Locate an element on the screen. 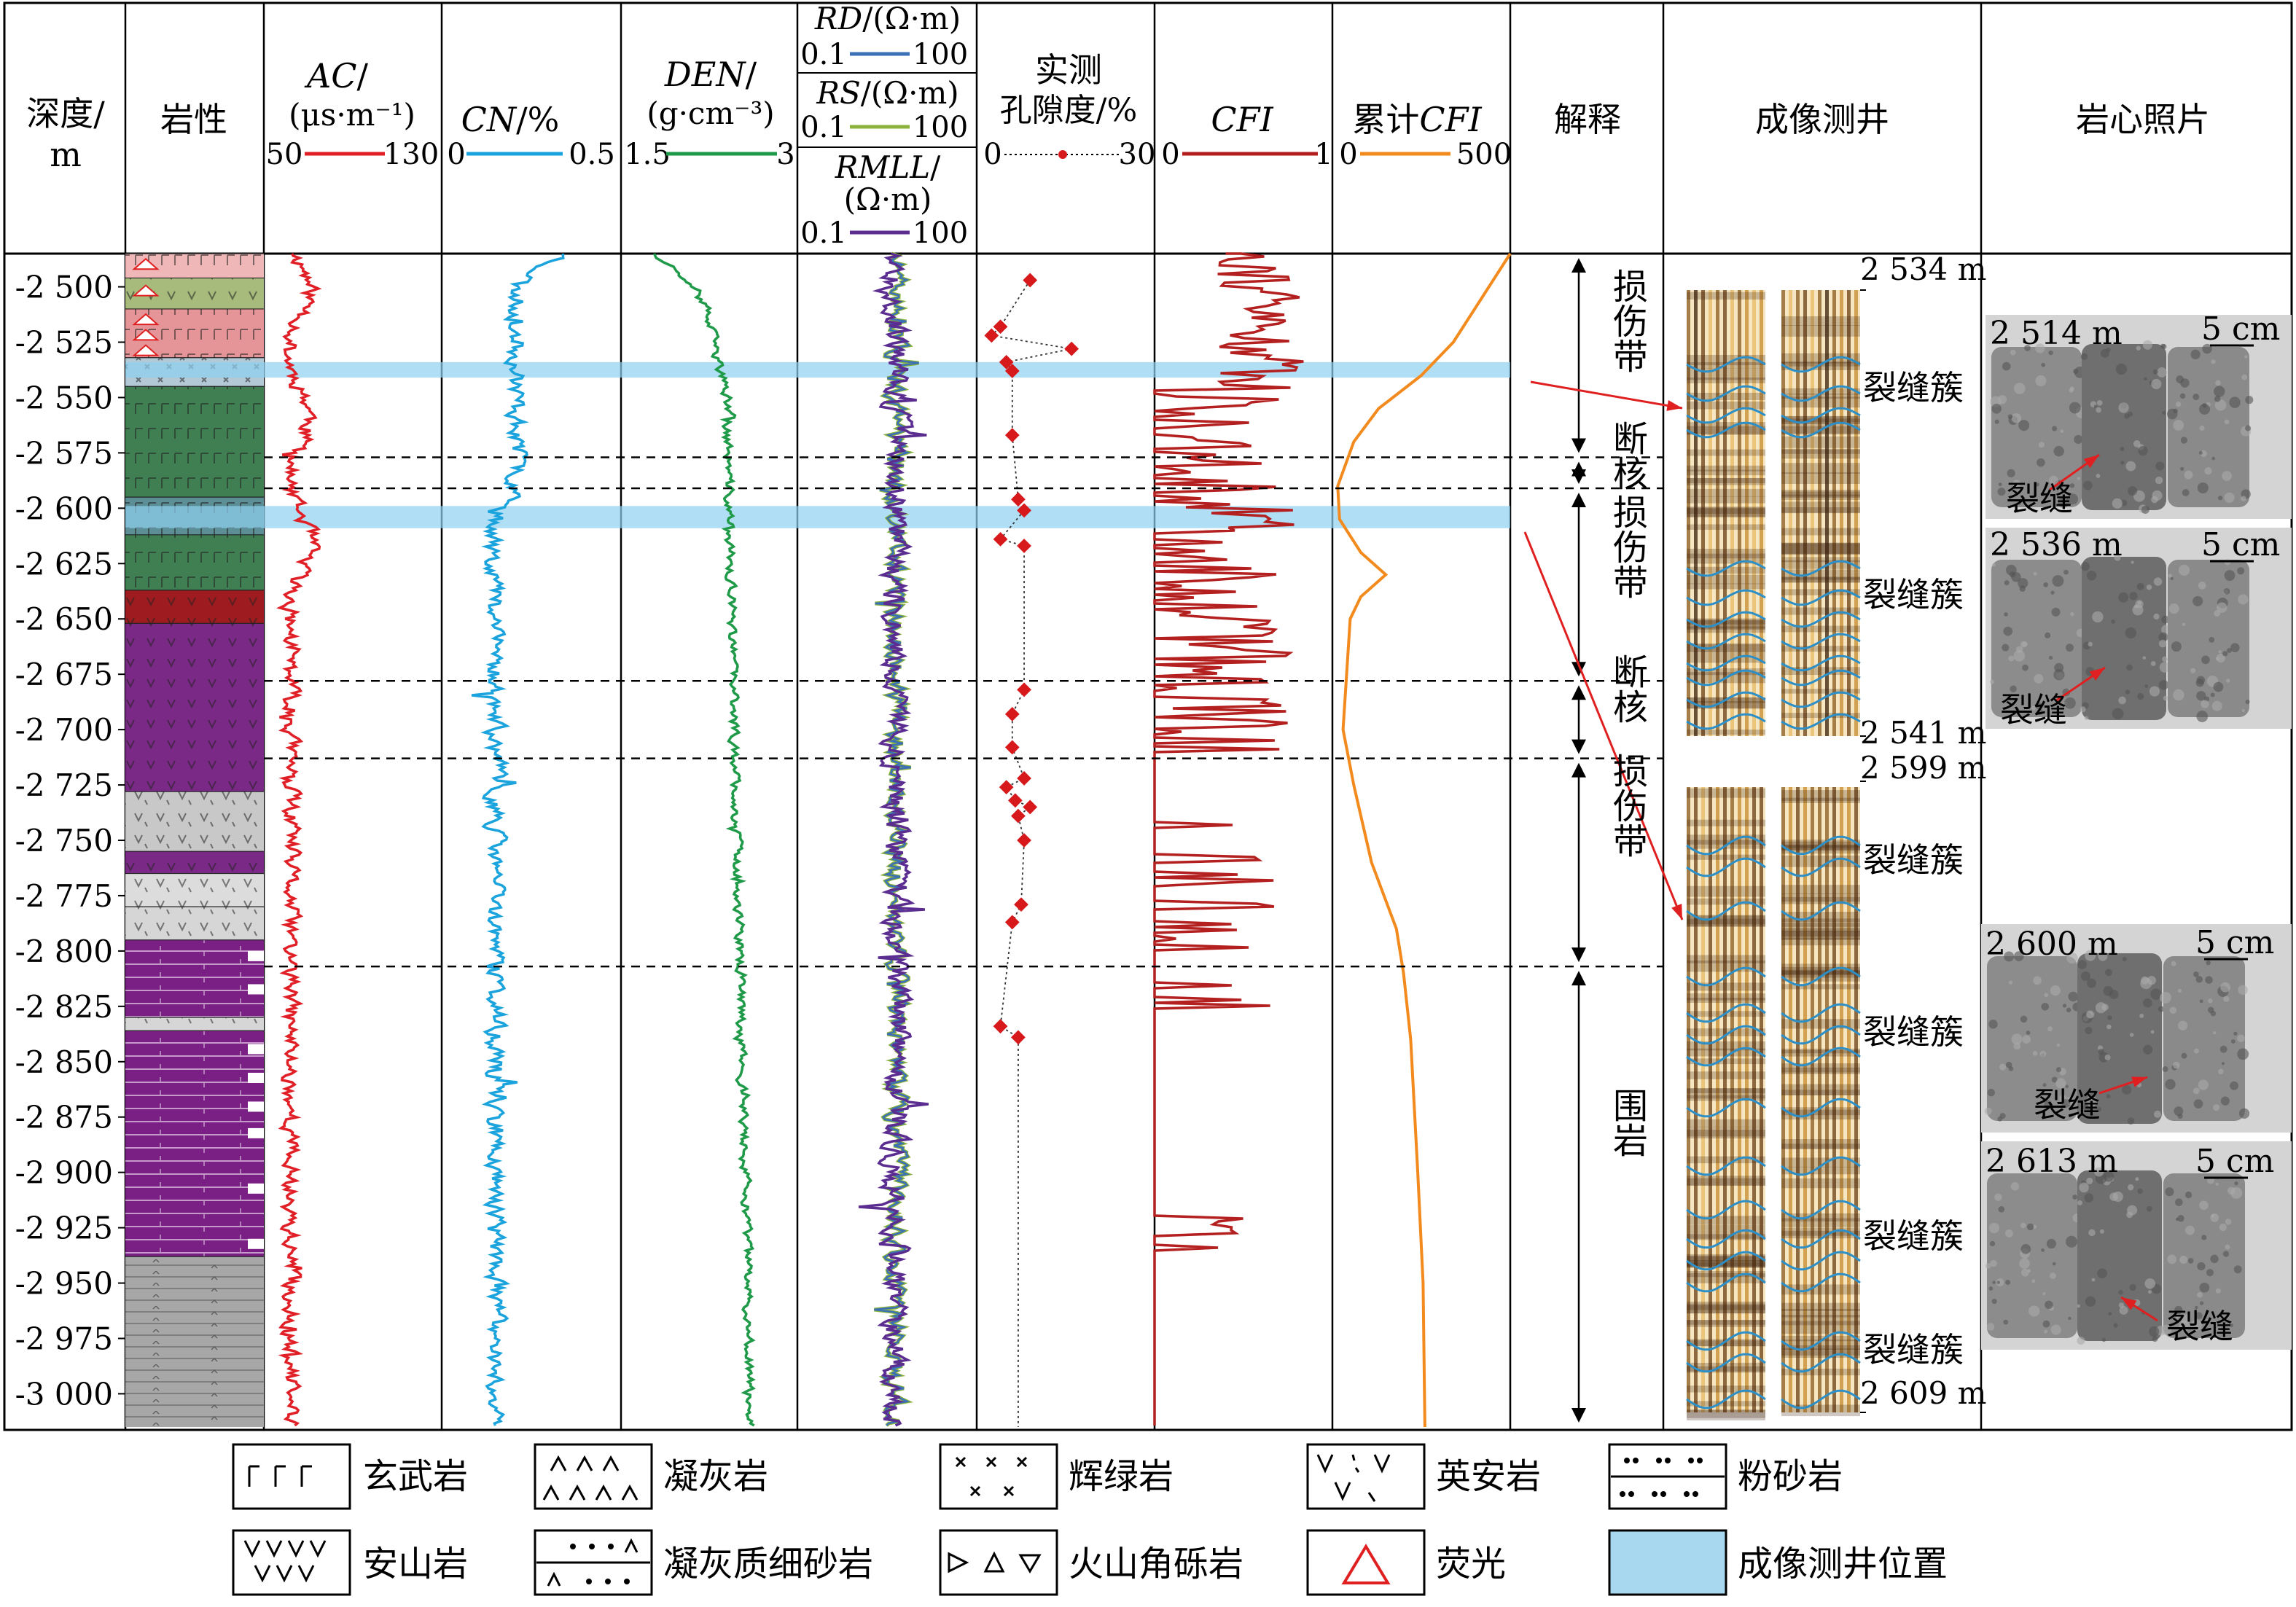 This screenshot has width=2296, height=1607. fracture-cluster-label-3: 裂缝簇 is located at coordinates (1914, 860).